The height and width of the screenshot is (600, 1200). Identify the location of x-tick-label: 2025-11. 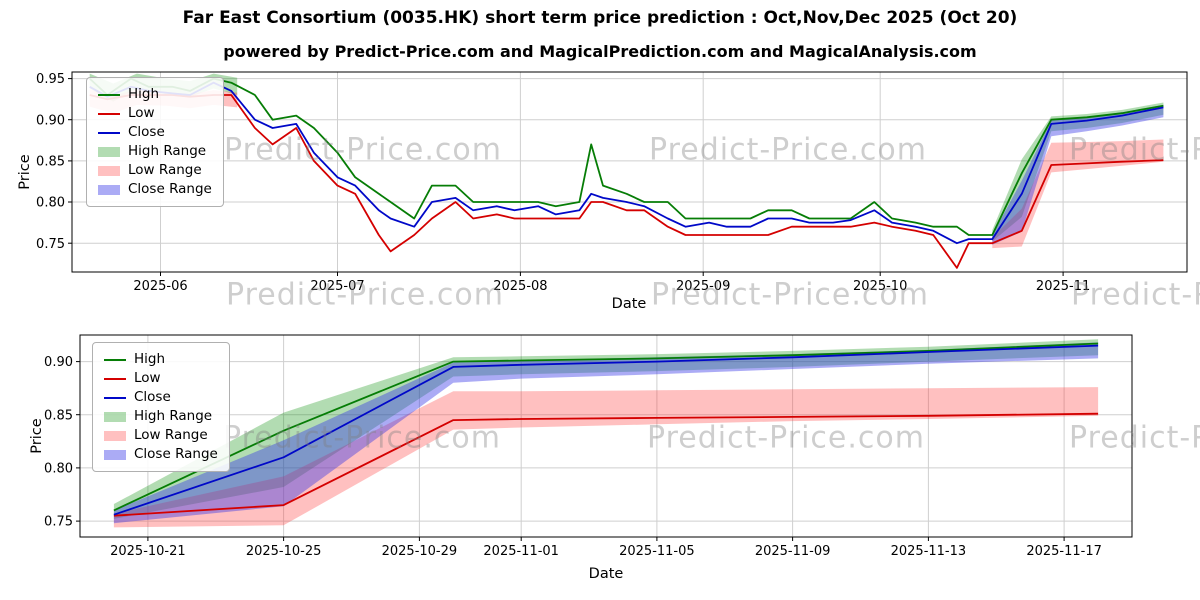
(1063, 286).